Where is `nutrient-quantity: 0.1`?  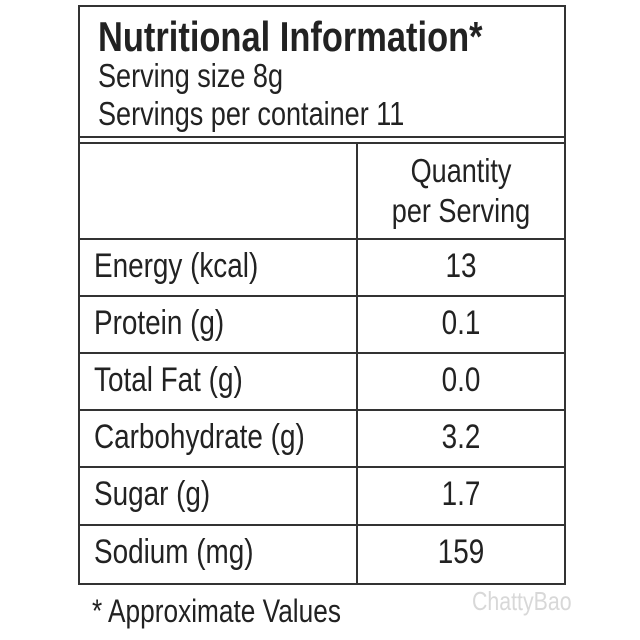 nutrient-quantity: 0.1 is located at coordinates (461, 323).